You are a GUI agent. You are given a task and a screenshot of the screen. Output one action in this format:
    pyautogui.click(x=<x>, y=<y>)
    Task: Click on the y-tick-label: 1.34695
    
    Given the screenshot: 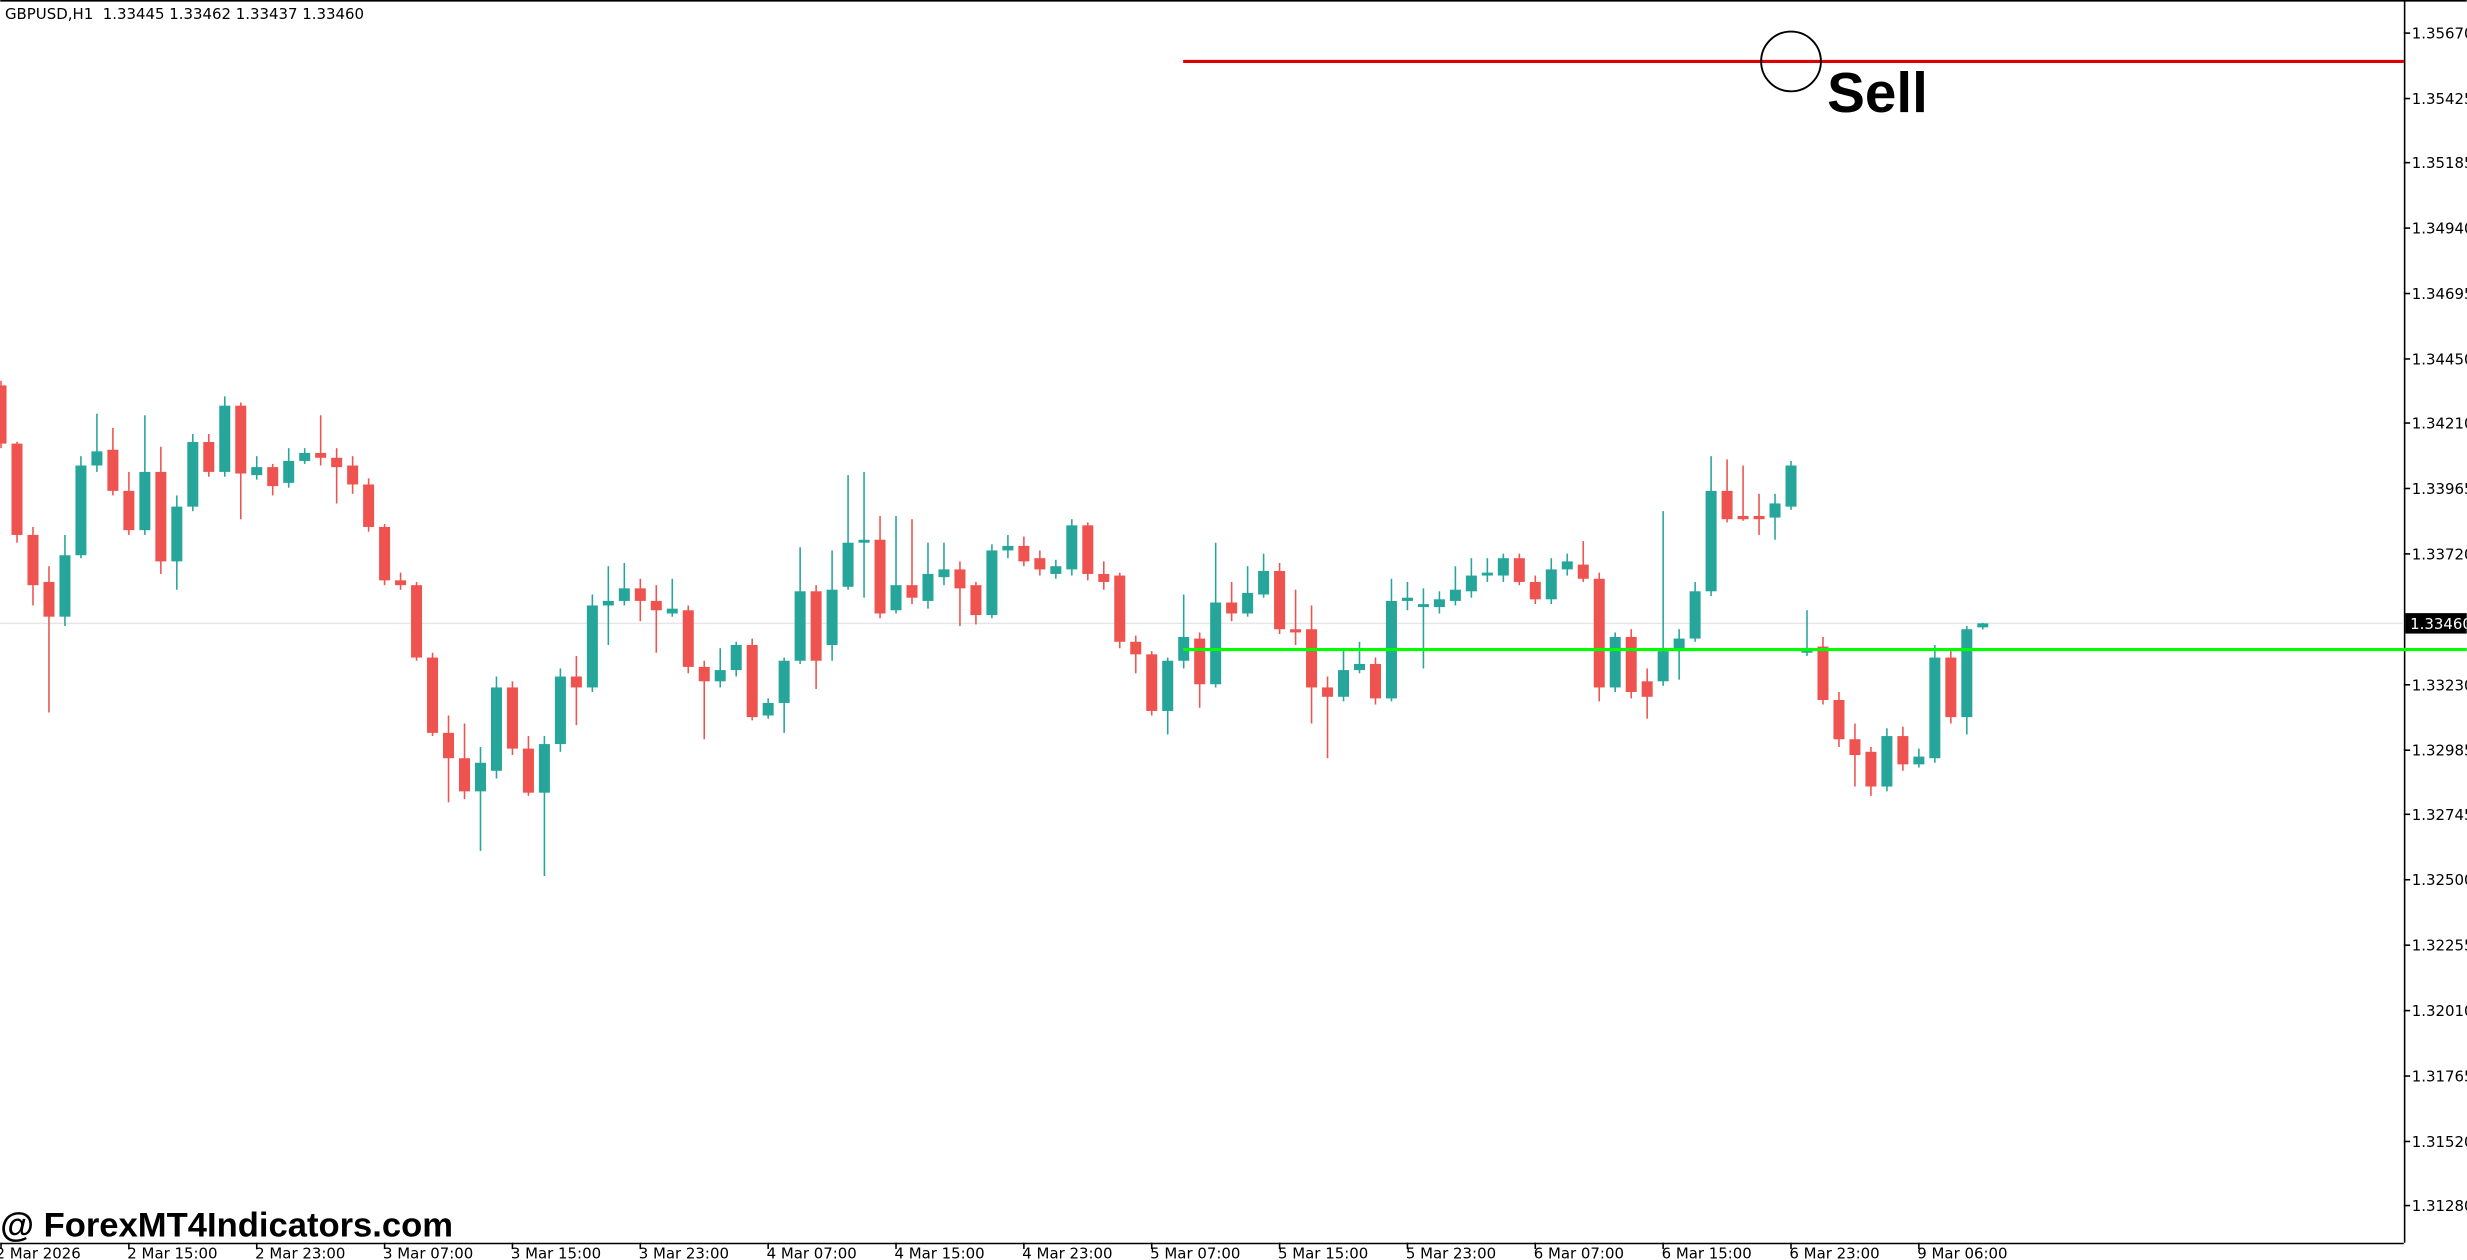 What is the action you would take?
    pyautogui.click(x=2439, y=294)
    